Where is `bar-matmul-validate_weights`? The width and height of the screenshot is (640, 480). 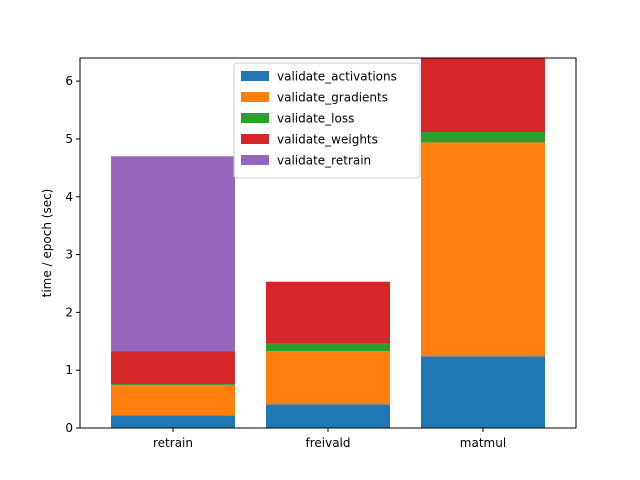
bar-matmul-validate_weights is located at coordinates (483, 95).